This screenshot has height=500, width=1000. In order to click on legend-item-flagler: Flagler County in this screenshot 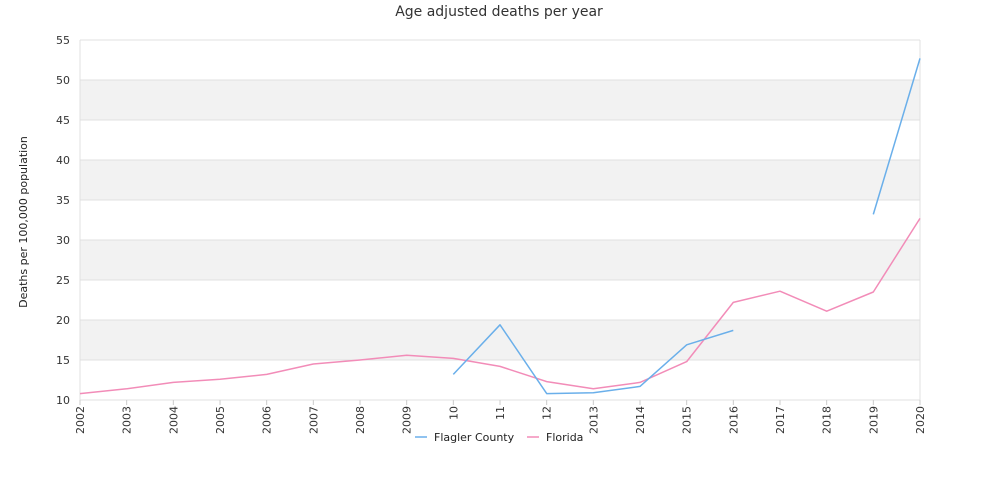, I will do `click(465, 437)`.